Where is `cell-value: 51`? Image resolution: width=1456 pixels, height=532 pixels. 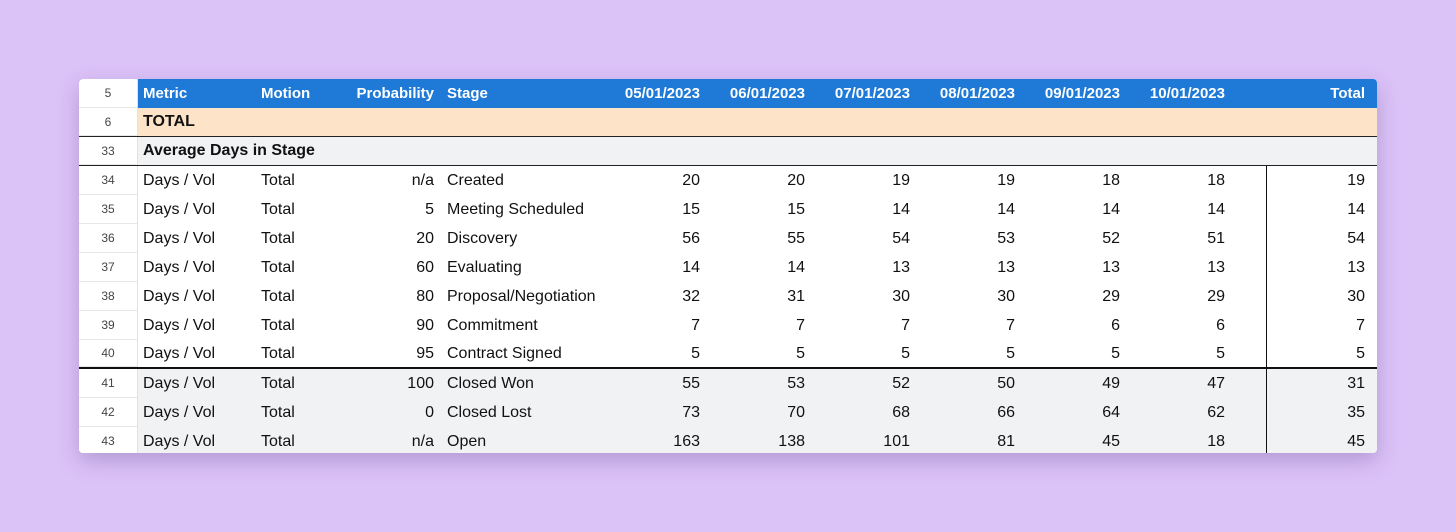 cell-value: 51 is located at coordinates (1216, 238).